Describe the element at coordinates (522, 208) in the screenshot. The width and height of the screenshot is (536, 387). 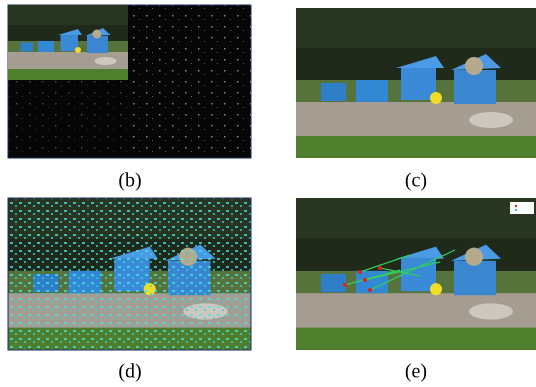
I see `legend-box` at that location.